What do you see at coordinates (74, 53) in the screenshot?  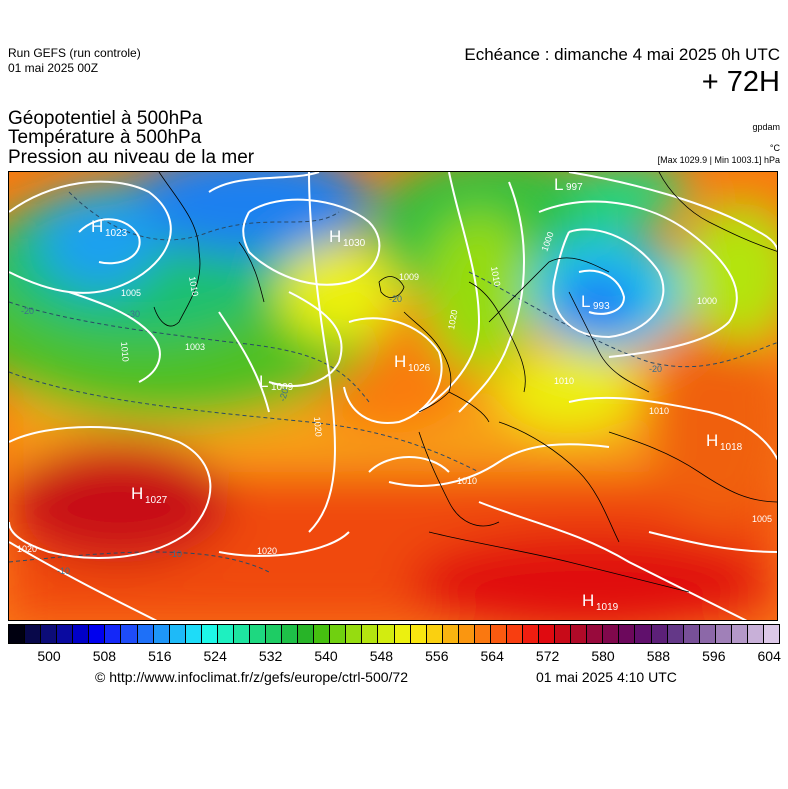 I see `run-model: Run GEFS (run controle)` at bounding box center [74, 53].